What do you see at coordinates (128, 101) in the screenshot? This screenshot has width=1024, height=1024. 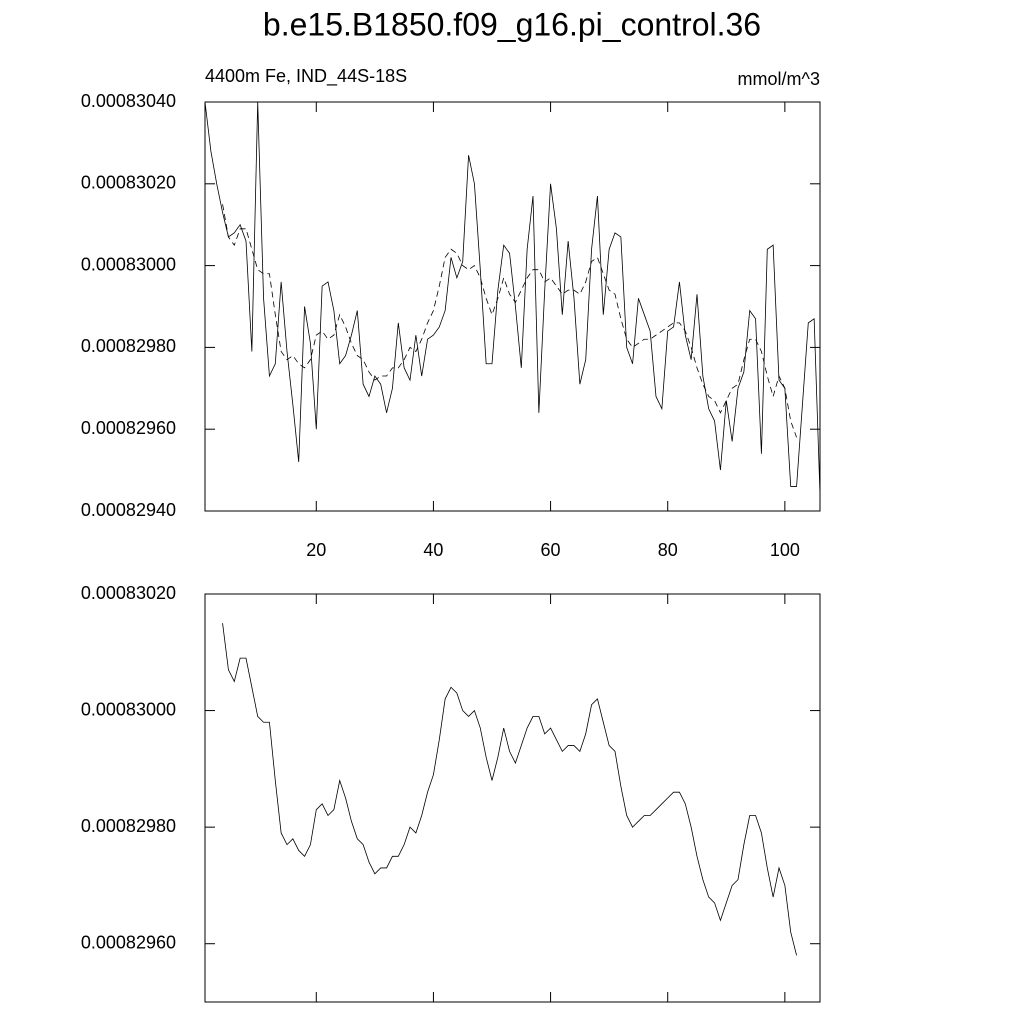 I see `y-tick-label: 0.00083040` at bounding box center [128, 101].